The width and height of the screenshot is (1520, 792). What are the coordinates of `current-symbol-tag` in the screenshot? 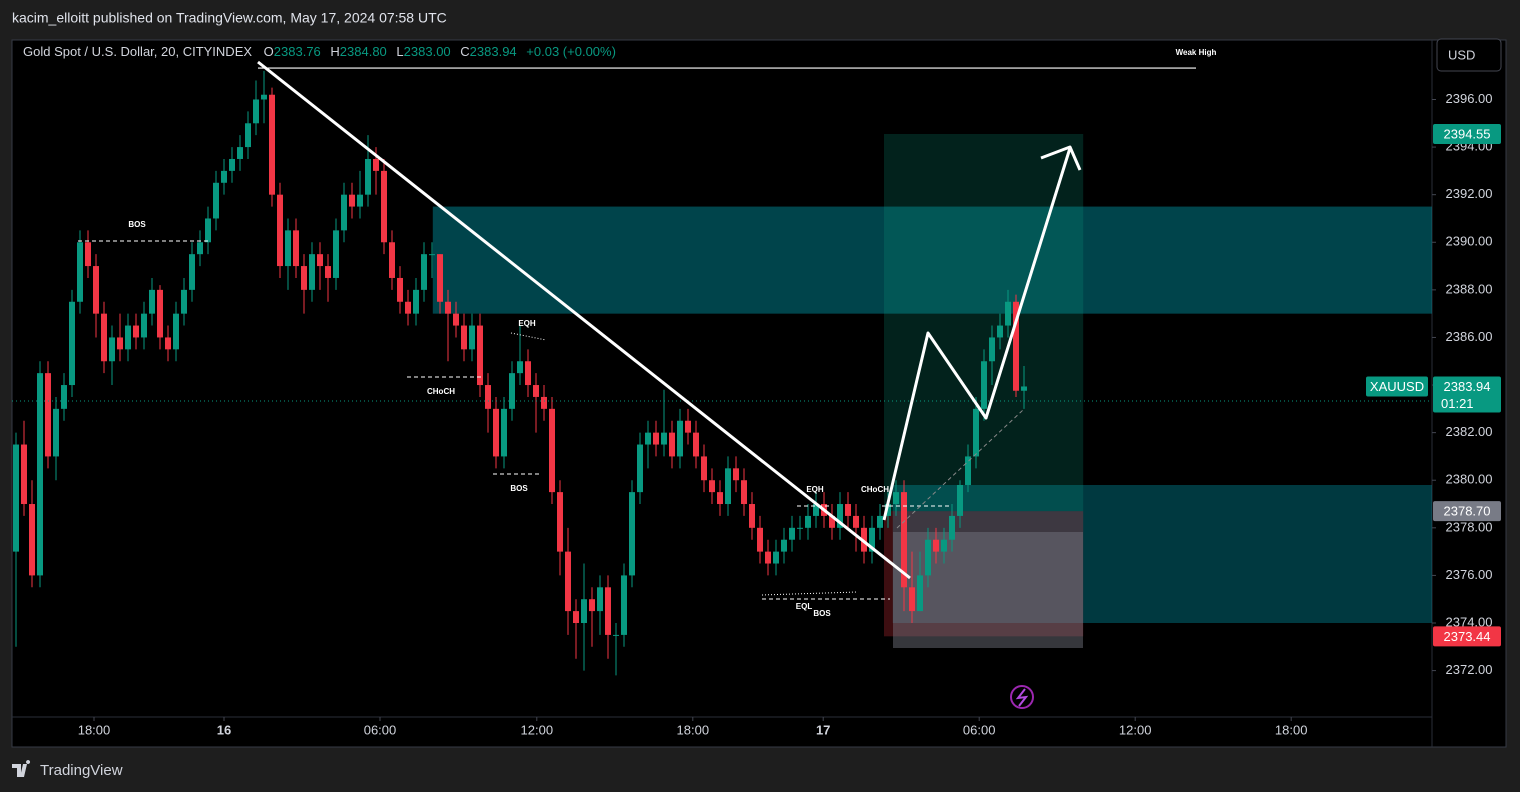 It's located at (1397, 386).